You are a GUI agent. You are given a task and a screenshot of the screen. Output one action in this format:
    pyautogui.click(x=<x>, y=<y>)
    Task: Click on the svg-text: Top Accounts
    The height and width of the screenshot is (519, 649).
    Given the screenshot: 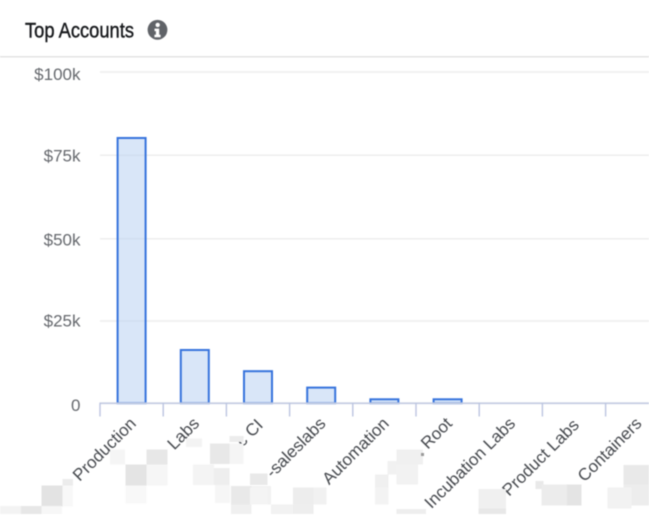 What is the action you would take?
    pyautogui.click(x=79, y=31)
    